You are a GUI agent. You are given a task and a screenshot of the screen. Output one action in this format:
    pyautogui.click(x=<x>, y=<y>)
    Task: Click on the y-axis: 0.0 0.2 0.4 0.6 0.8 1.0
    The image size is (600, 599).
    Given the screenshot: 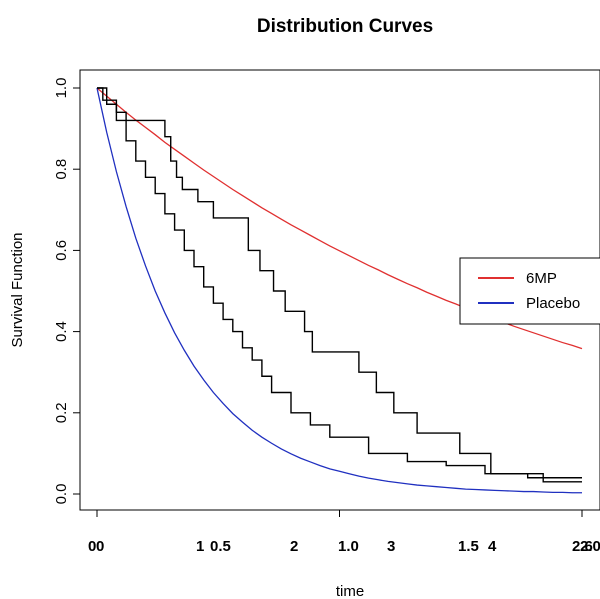 What is the action you would take?
    pyautogui.click(x=66, y=291)
    